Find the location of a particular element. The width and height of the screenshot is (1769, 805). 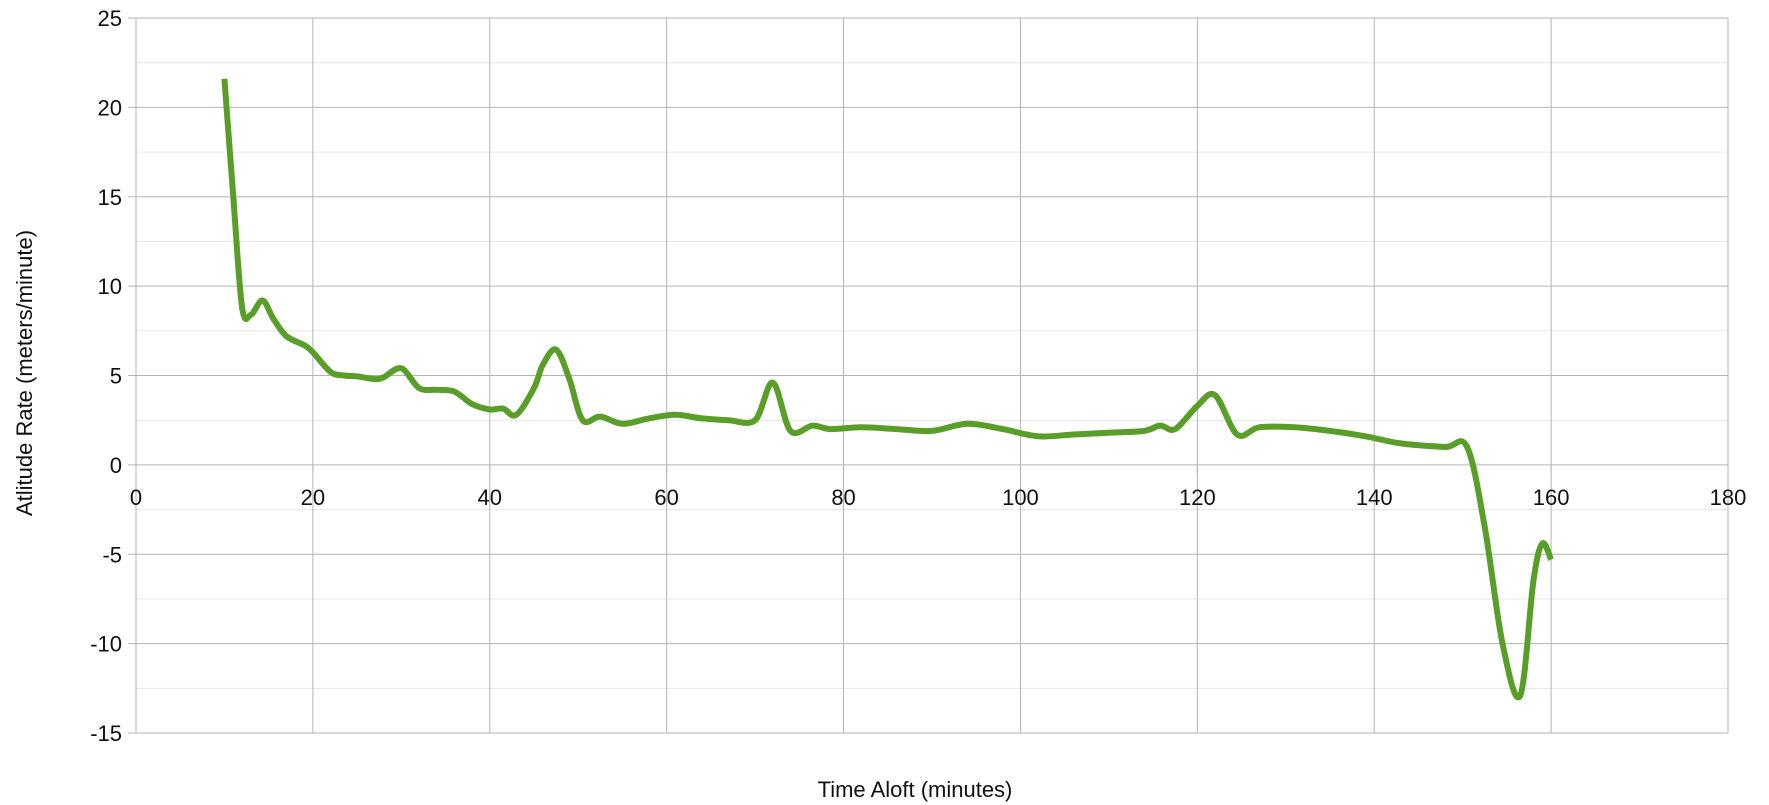

x-tick-label: 140 is located at coordinates (1374, 497).